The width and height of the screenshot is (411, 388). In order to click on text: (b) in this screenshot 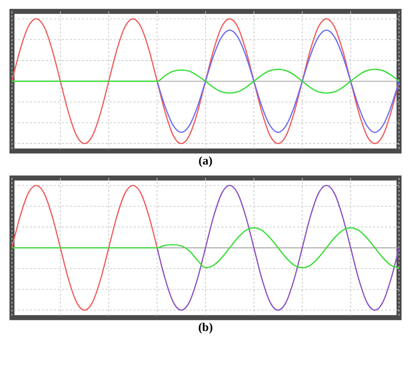, I will do `click(205, 327)`.